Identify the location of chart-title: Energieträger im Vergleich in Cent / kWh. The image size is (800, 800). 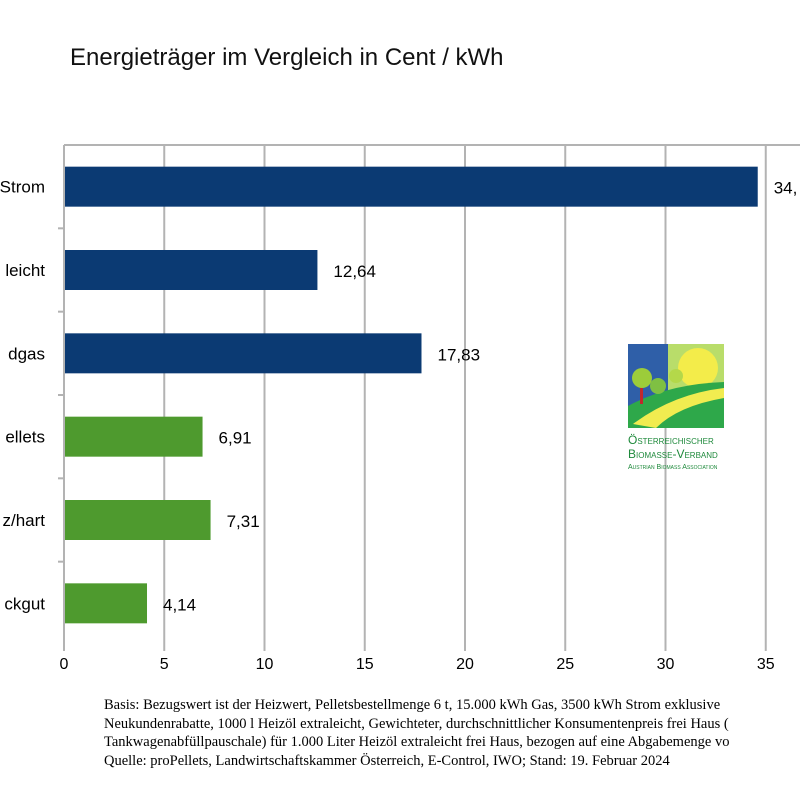
(287, 57).